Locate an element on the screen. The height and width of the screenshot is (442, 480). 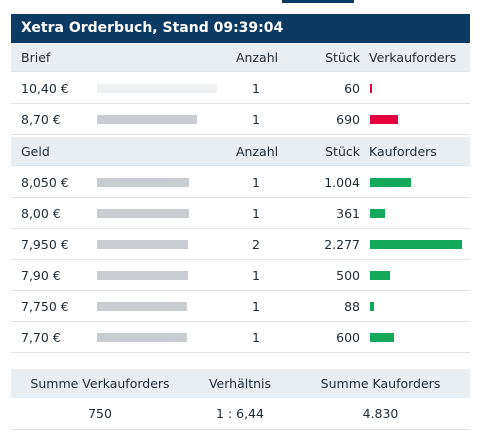
geld-price-header: Geld is located at coordinates (35, 151).